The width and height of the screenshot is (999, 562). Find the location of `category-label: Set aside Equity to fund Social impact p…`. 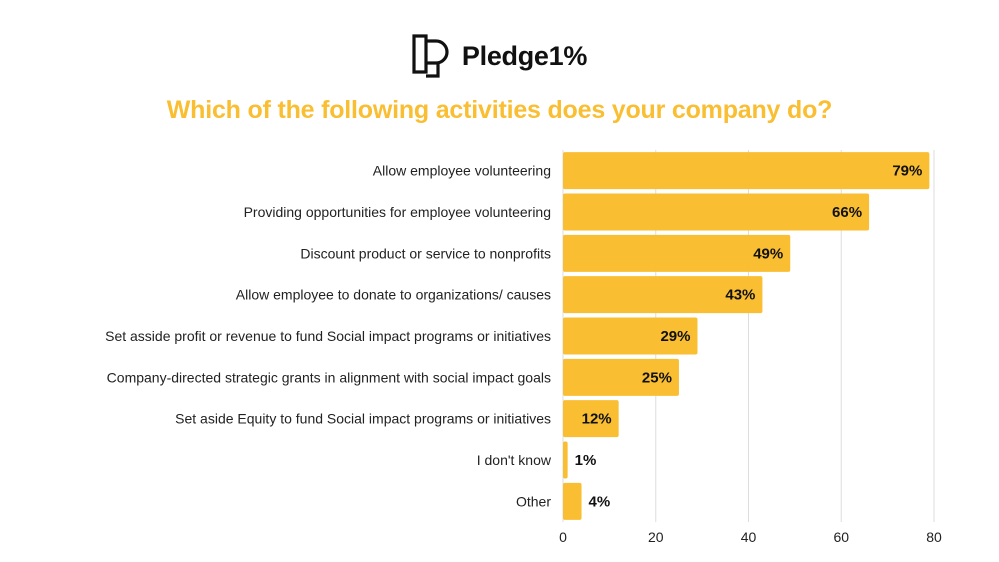

category-label: Set aside Equity to fund Social impact p… is located at coordinates (363, 419).